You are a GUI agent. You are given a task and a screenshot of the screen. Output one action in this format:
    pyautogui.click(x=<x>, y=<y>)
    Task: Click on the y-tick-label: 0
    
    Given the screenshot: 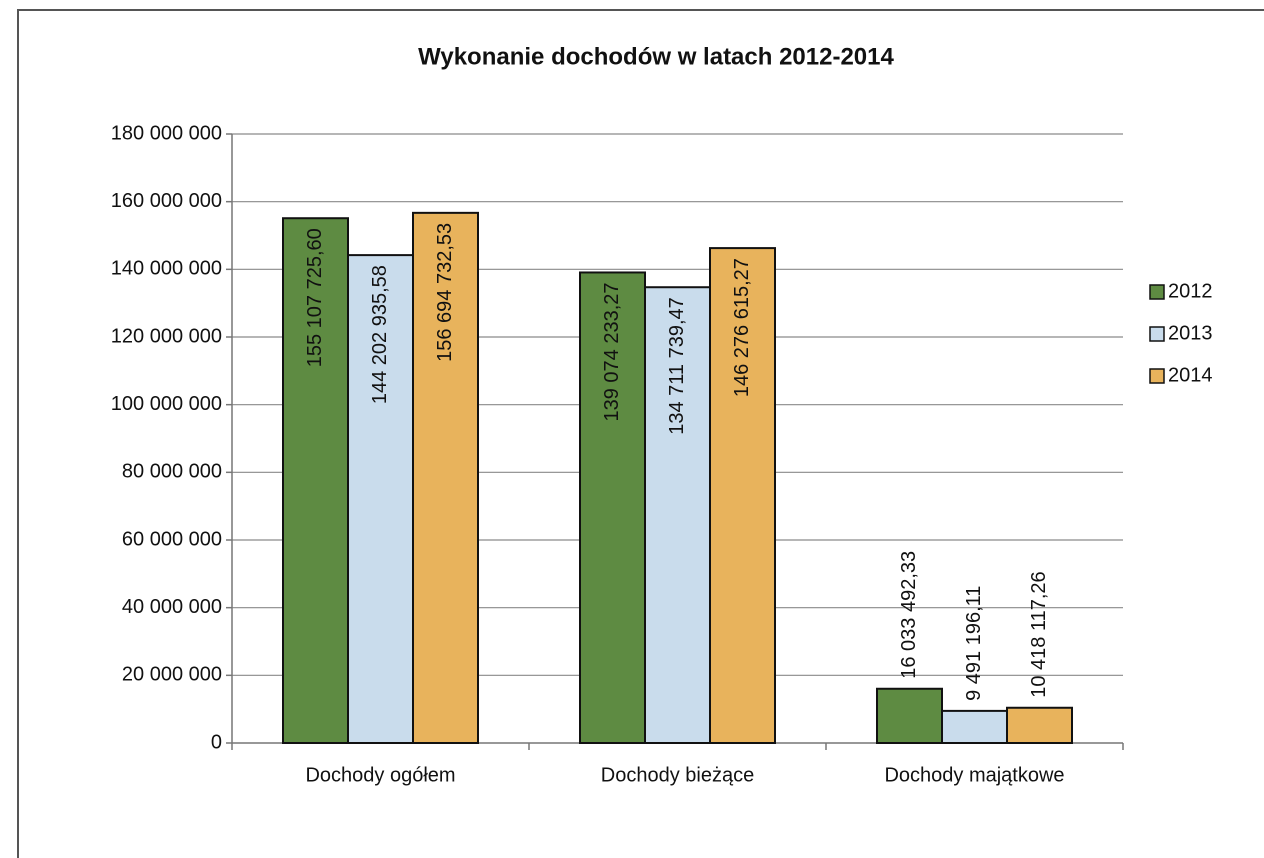 What is the action you would take?
    pyautogui.click(x=216, y=742)
    